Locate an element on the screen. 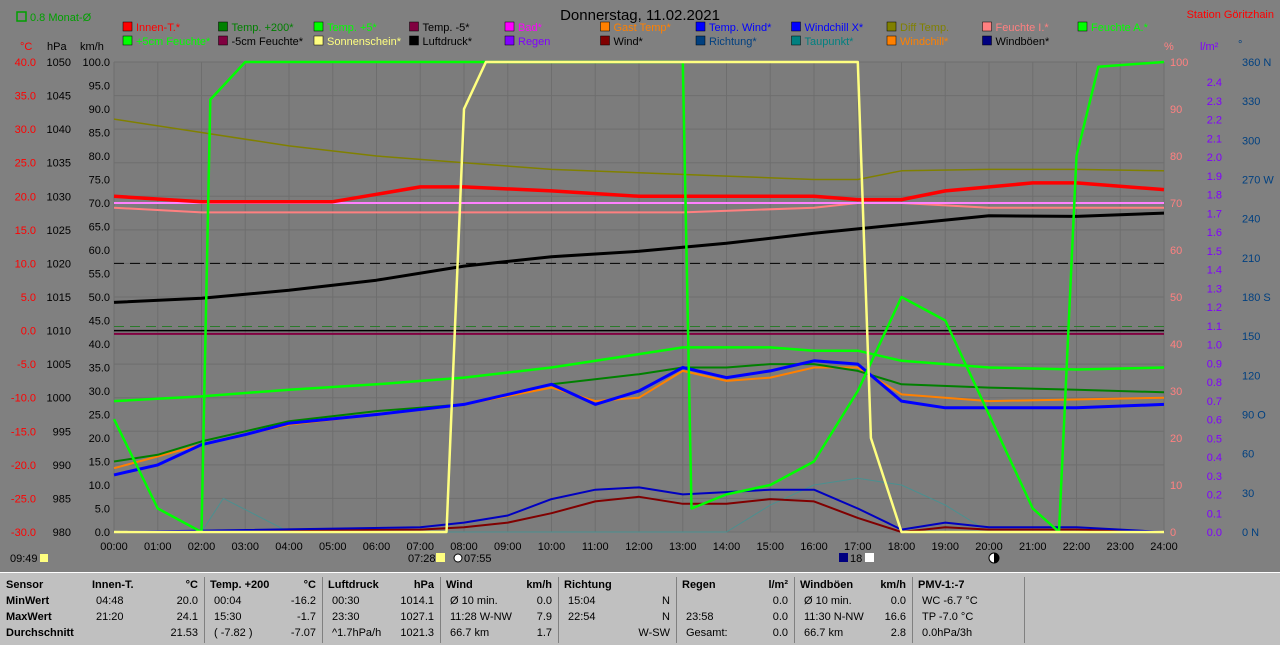 The height and width of the screenshot is (645, 1280). x-tick-label: 08:00 is located at coordinates (464, 547).